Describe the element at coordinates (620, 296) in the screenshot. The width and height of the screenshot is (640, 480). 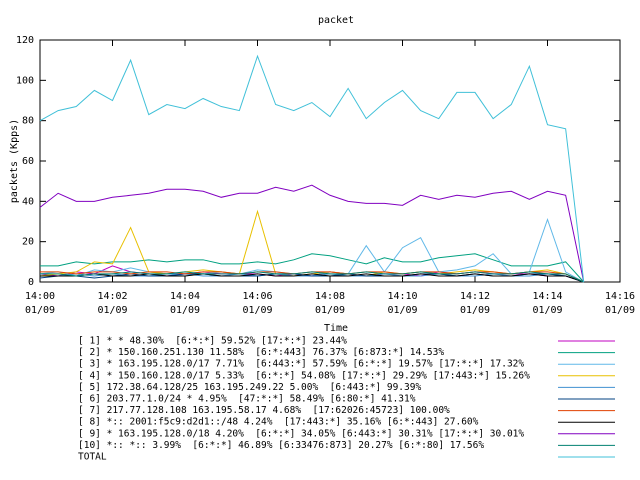
I see `x-tick-label: 14:16` at that location.